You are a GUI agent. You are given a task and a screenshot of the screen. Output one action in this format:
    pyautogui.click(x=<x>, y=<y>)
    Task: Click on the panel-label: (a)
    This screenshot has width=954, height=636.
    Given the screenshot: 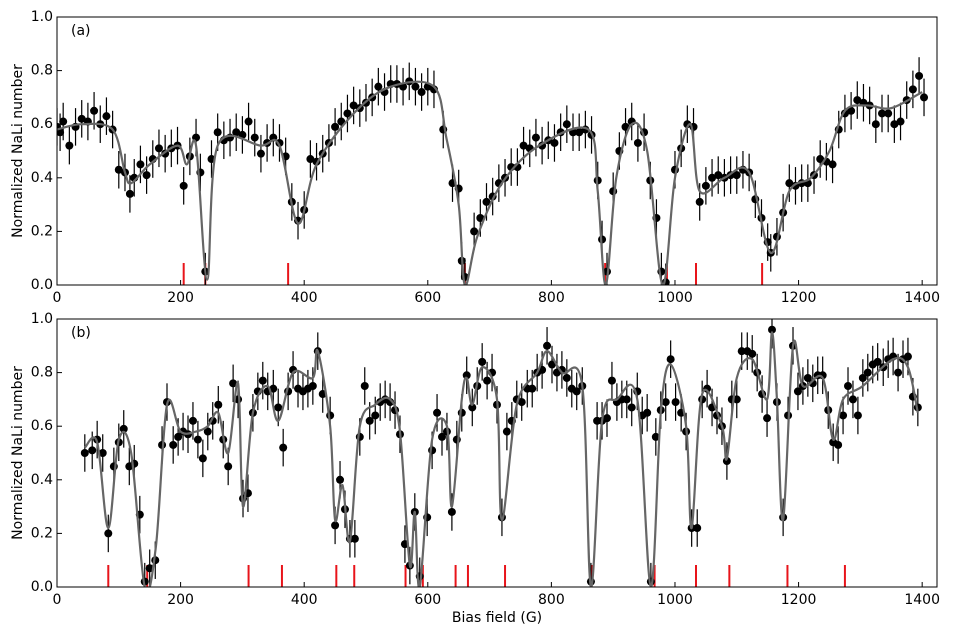 What is the action you would take?
    pyautogui.click(x=81, y=31)
    